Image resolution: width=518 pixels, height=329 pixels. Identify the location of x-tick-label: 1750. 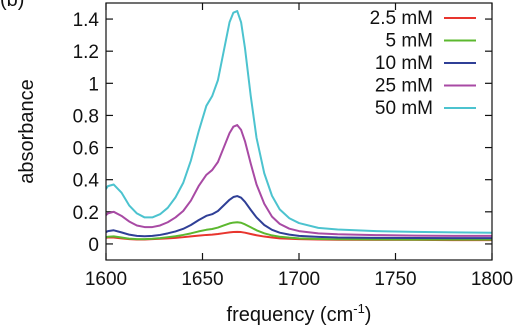
(395, 279).